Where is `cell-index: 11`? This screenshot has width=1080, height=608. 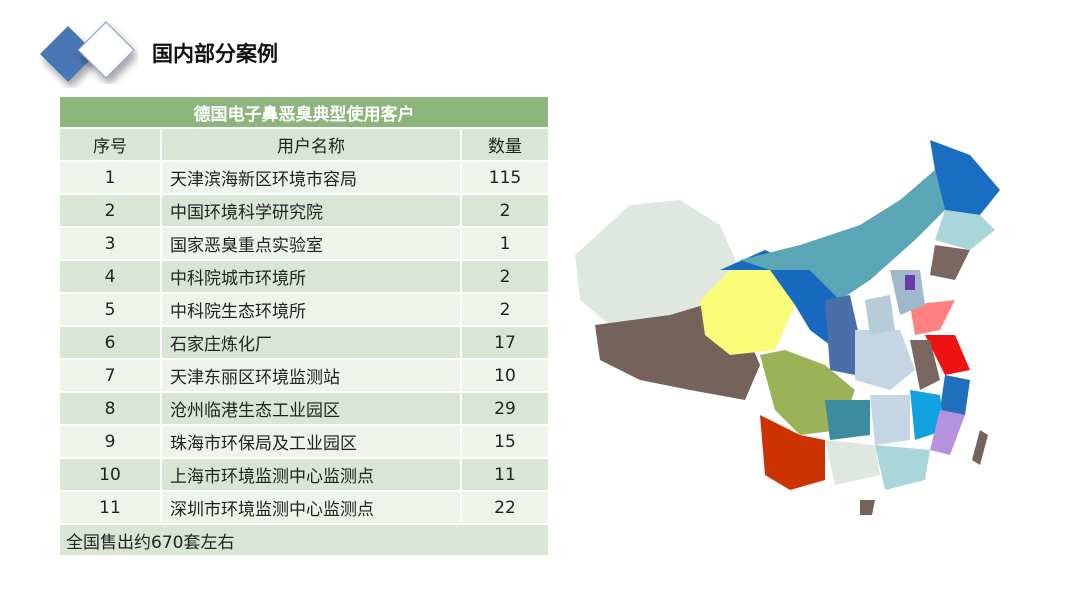
cell-index: 11 is located at coordinates (110, 507).